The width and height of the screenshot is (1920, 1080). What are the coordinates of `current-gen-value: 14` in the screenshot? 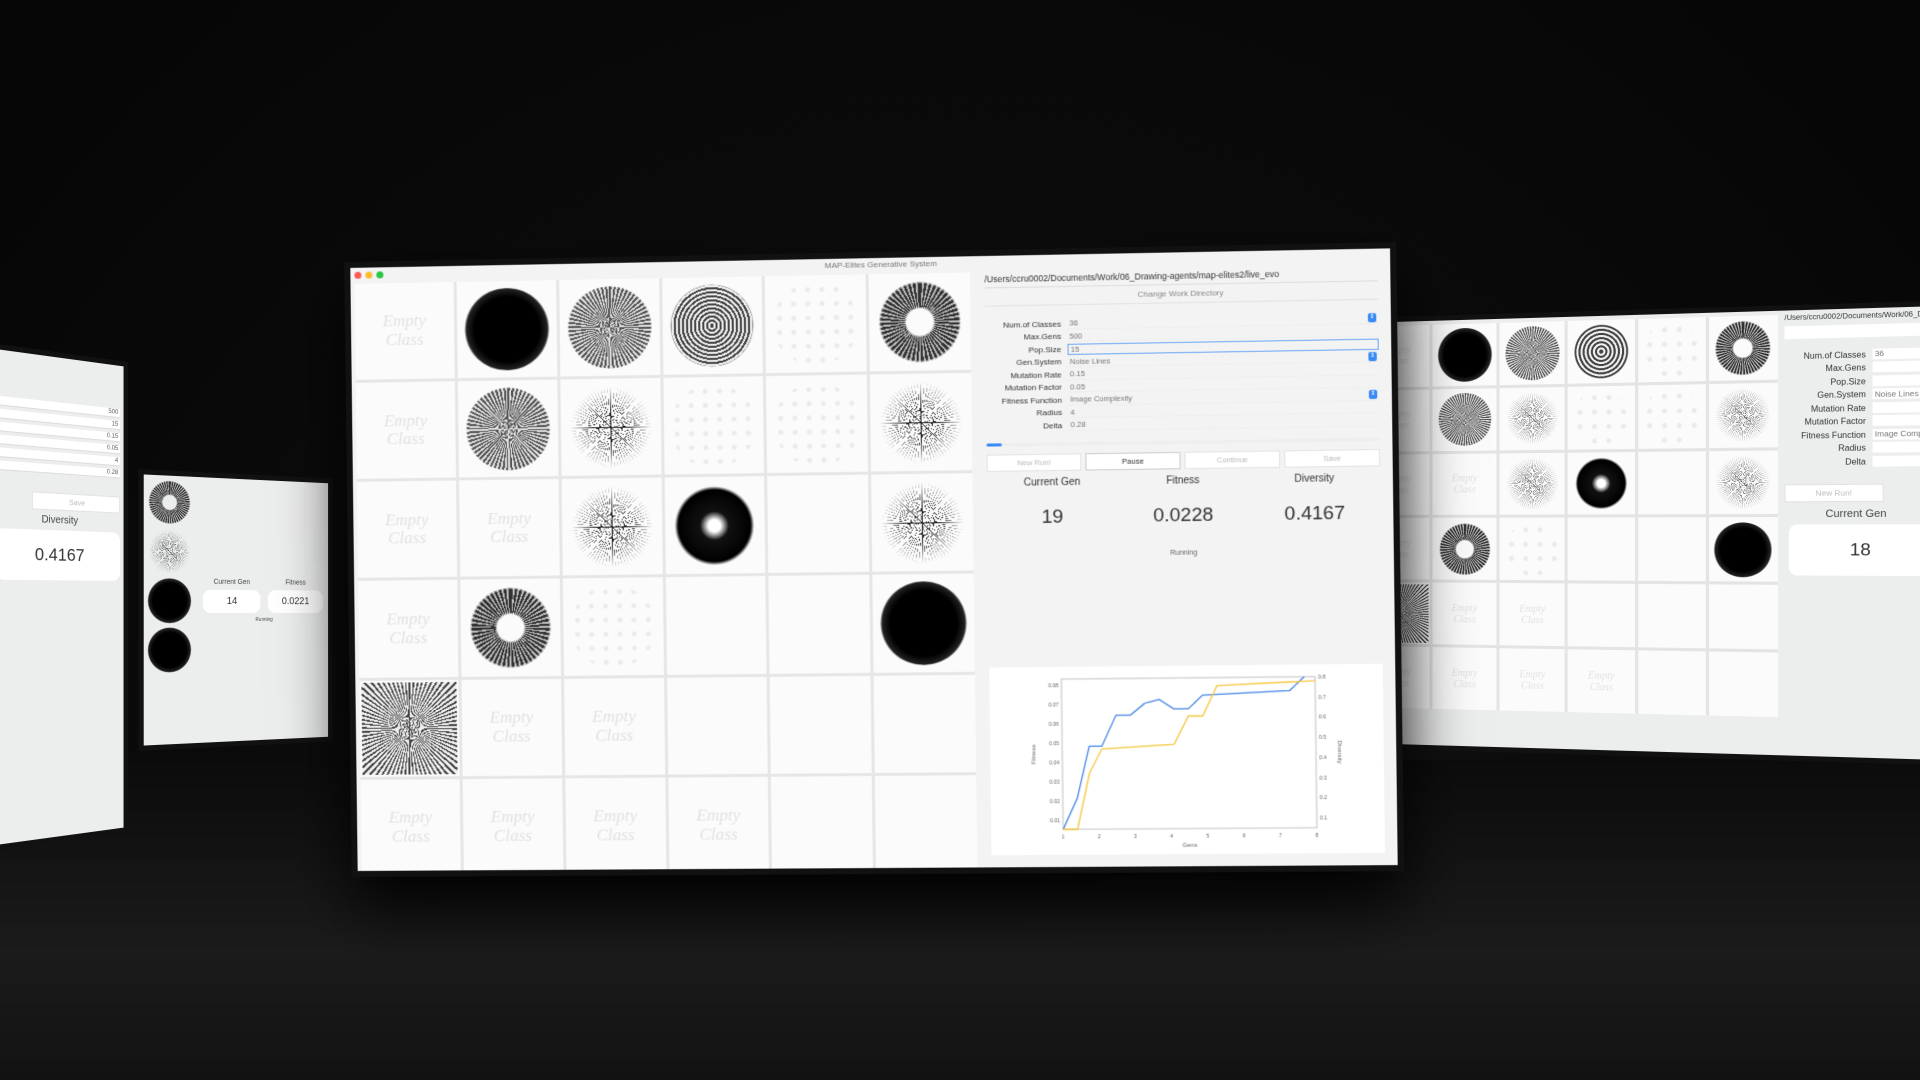 It's located at (231, 601).